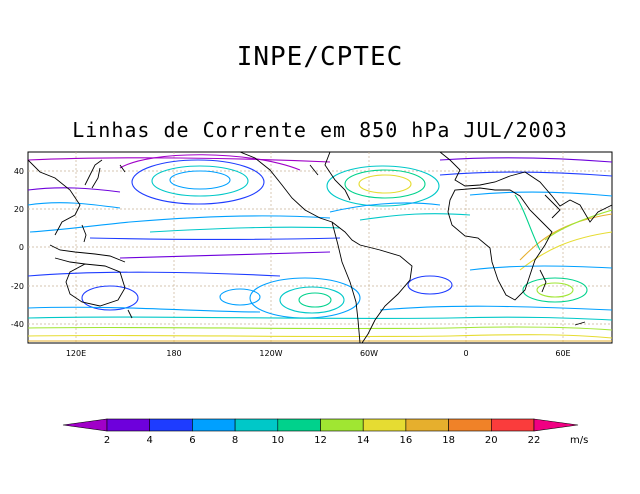 This screenshot has width=640, height=494. Describe the element at coordinates (556, 425) in the screenshot. I see `colorbar-arrow-high` at that location.